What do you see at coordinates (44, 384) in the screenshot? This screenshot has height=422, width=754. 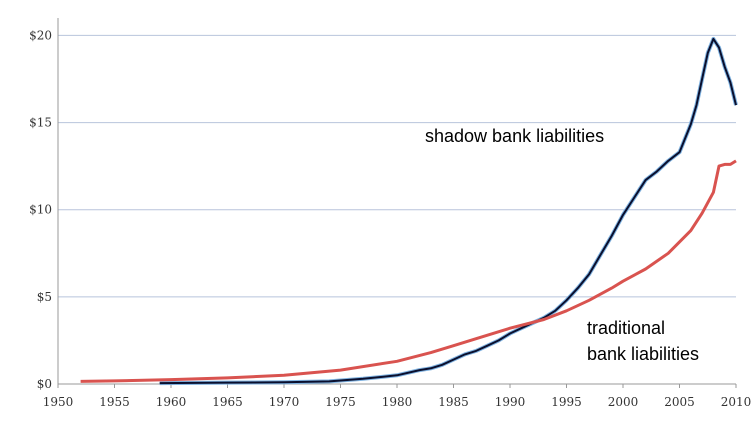 I see `y-tick-label-0: $0` at bounding box center [44, 384].